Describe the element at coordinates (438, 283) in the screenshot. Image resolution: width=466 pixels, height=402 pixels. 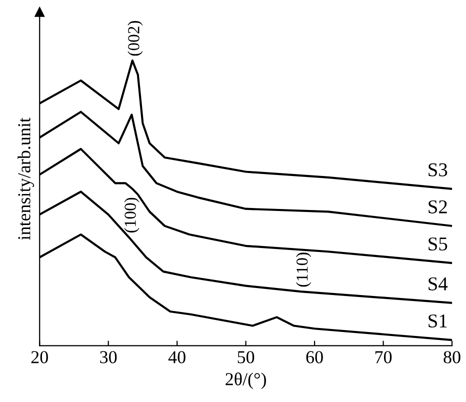
I see `series-label: S4` at that location.